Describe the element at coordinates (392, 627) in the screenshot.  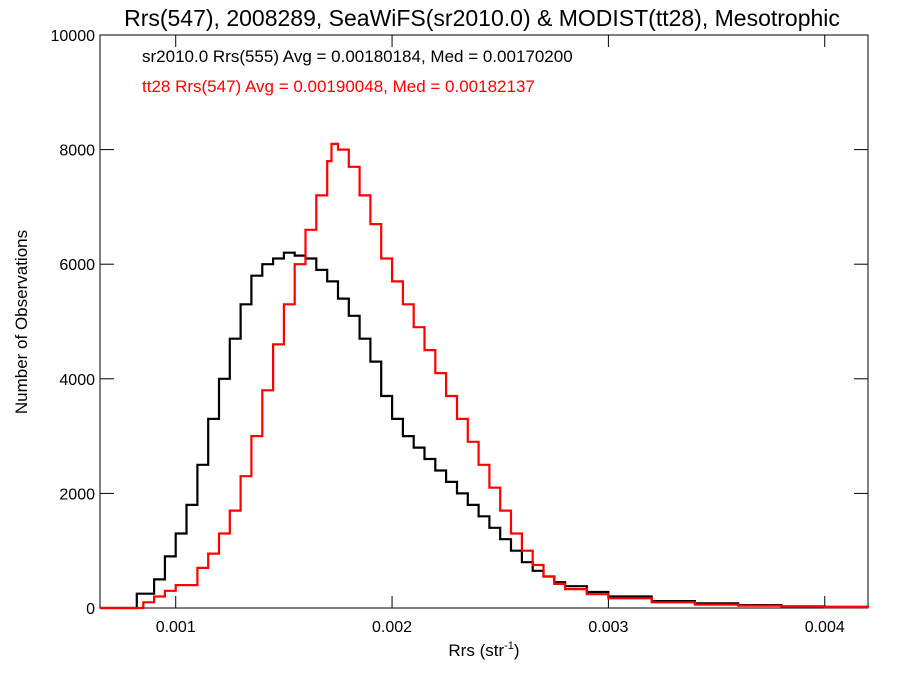
I see `x-tick-label: 0.002` at that location.